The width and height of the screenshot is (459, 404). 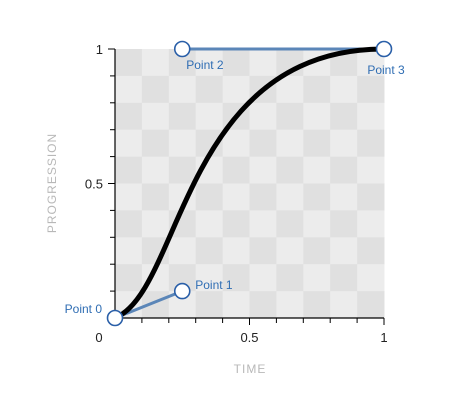 What do you see at coordinates (383, 337) in the screenshot?
I see `x-tick-label: 1` at bounding box center [383, 337].